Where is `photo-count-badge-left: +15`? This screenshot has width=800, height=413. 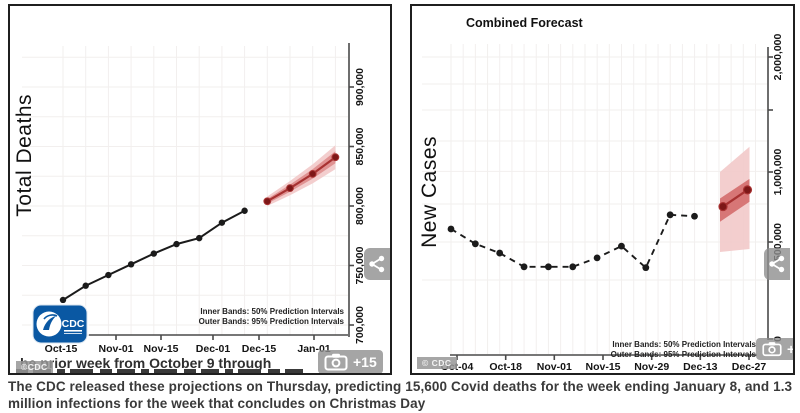
photo-count-badge-left: +15 is located at coordinates (350, 361).